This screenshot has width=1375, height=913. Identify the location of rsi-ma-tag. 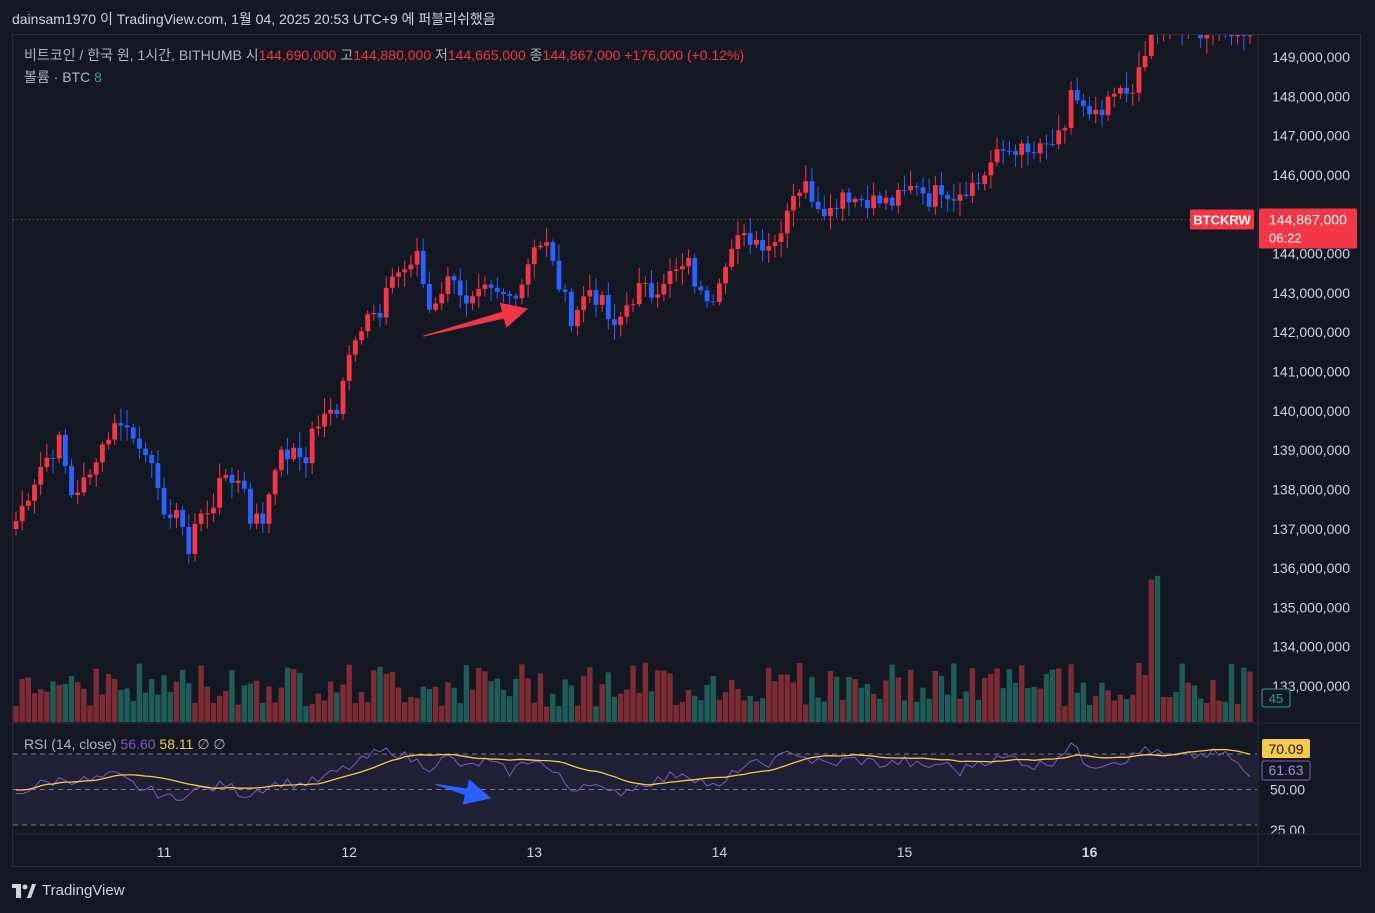
(1286, 748).